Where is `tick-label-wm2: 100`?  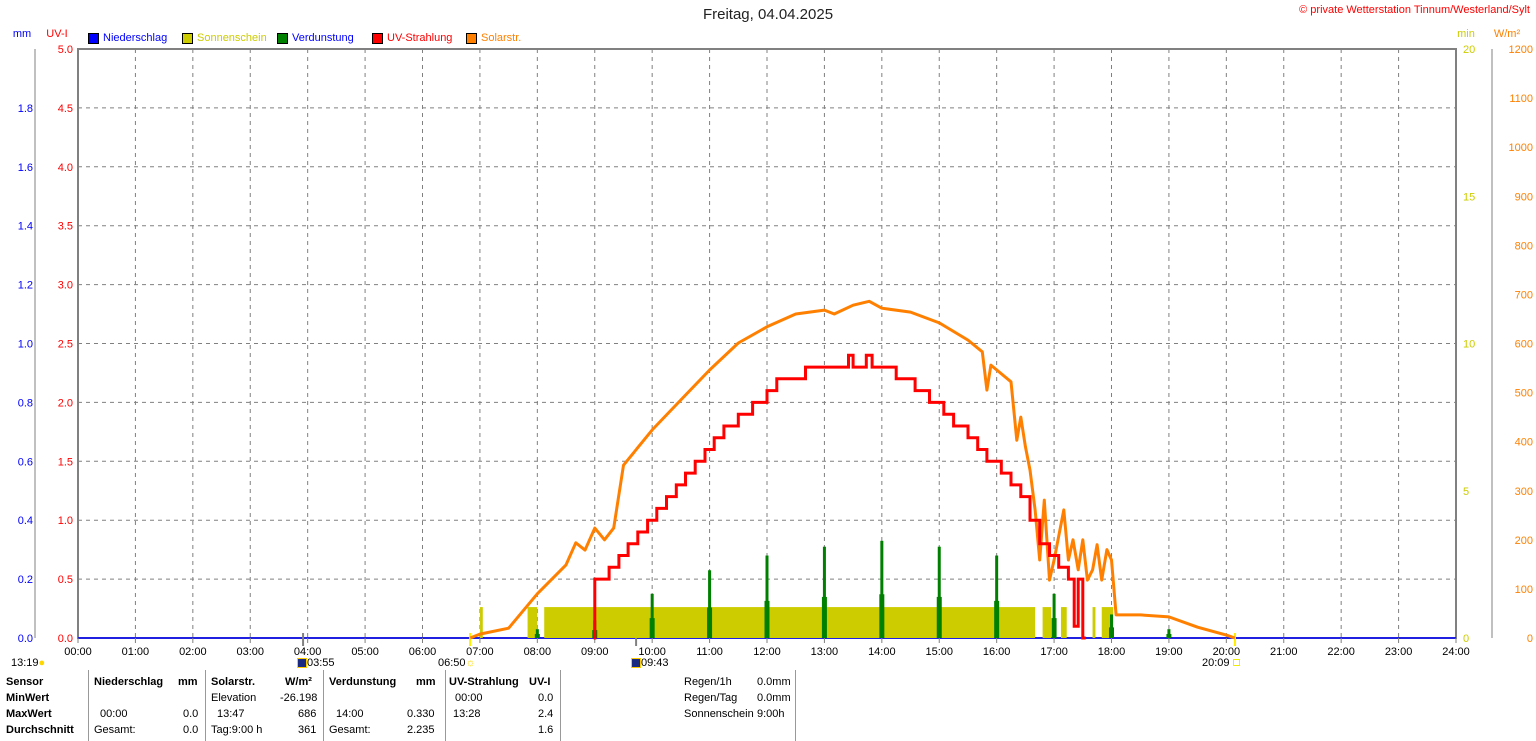
tick-label-wm2: 100 is located at coordinates (1524, 590).